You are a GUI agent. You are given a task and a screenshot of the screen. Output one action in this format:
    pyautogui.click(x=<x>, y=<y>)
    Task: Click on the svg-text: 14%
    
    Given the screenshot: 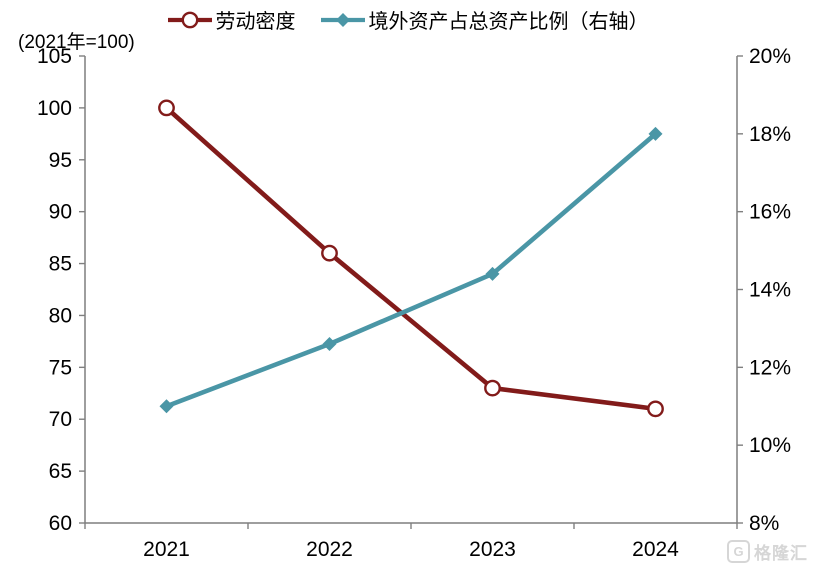 What is the action you would take?
    pyautogui.click(x=770, y=290)
    